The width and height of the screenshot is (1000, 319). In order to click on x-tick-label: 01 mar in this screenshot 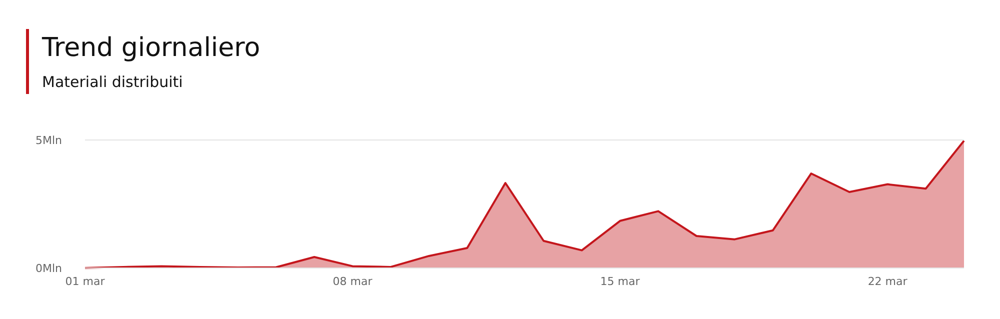, I will do `click(85, 281)`.